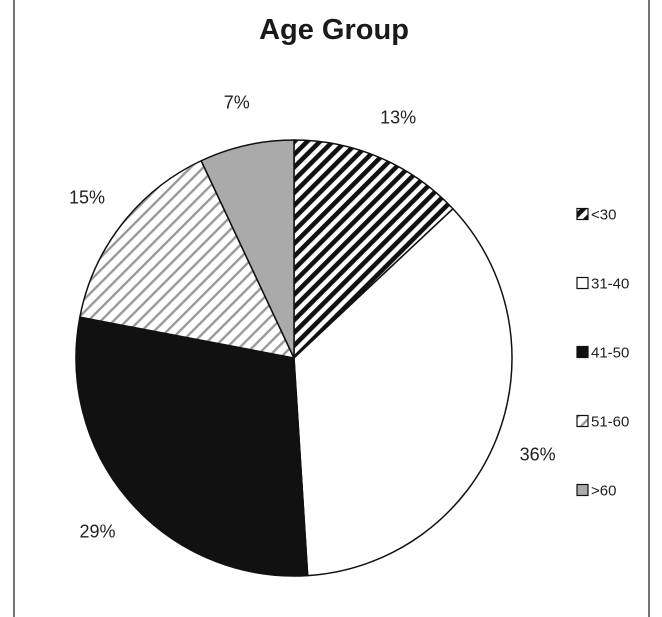 The width and height of the screenshot is (662, 617). Describe the element at coordinates (610, 422) in the screenshot. I see `legend-label-51-60: 51-60` at that location.